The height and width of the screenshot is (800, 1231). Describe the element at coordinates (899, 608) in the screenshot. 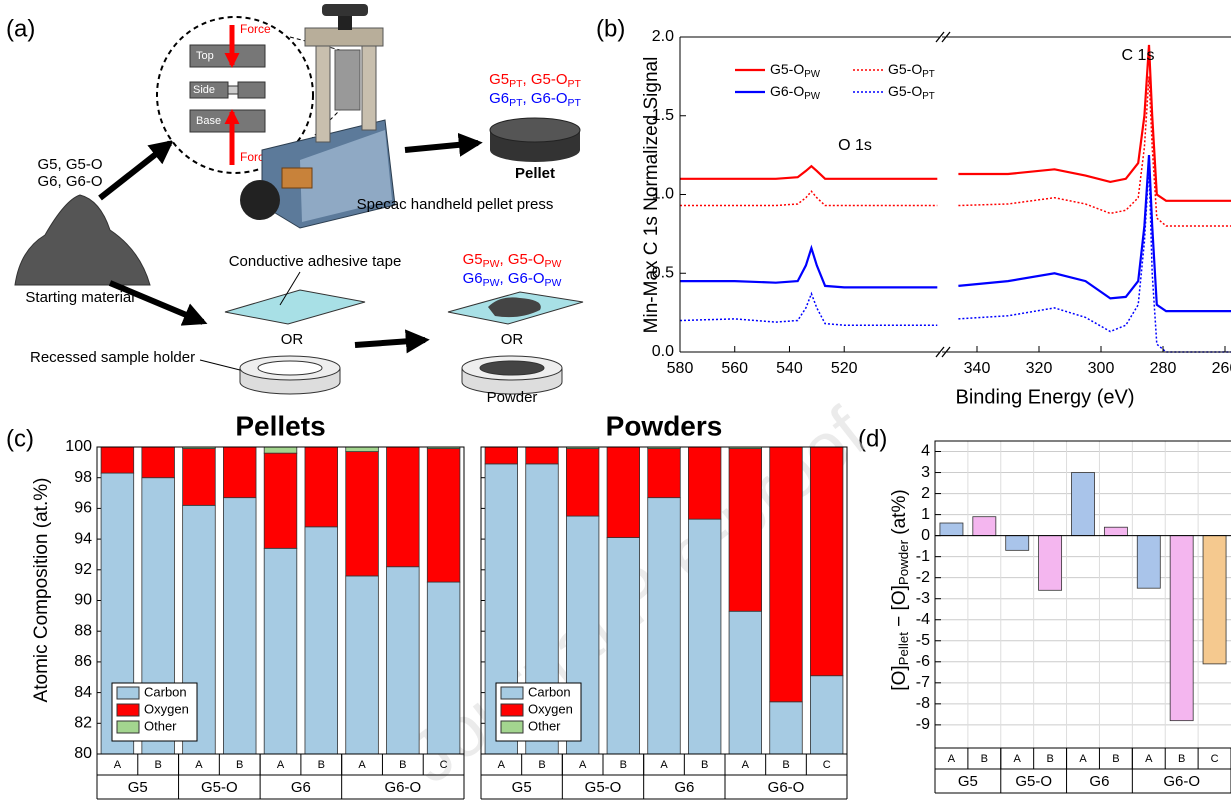

I see `text-part: − [O]` at that location.